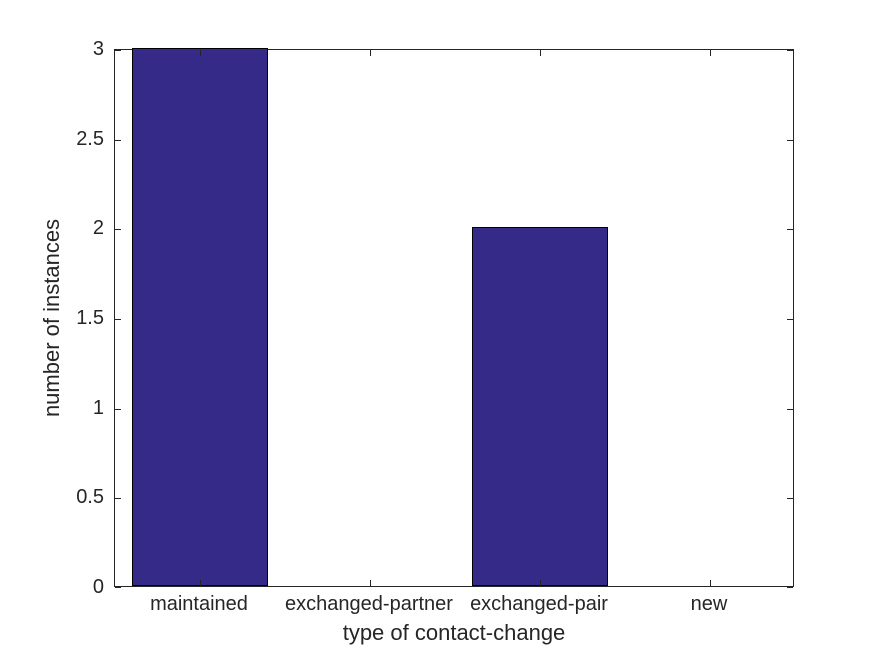  What do you see at coordinates (709, 604) in the screenshot?
I see `x-tick-label: new` at bounding box center [709, 604].